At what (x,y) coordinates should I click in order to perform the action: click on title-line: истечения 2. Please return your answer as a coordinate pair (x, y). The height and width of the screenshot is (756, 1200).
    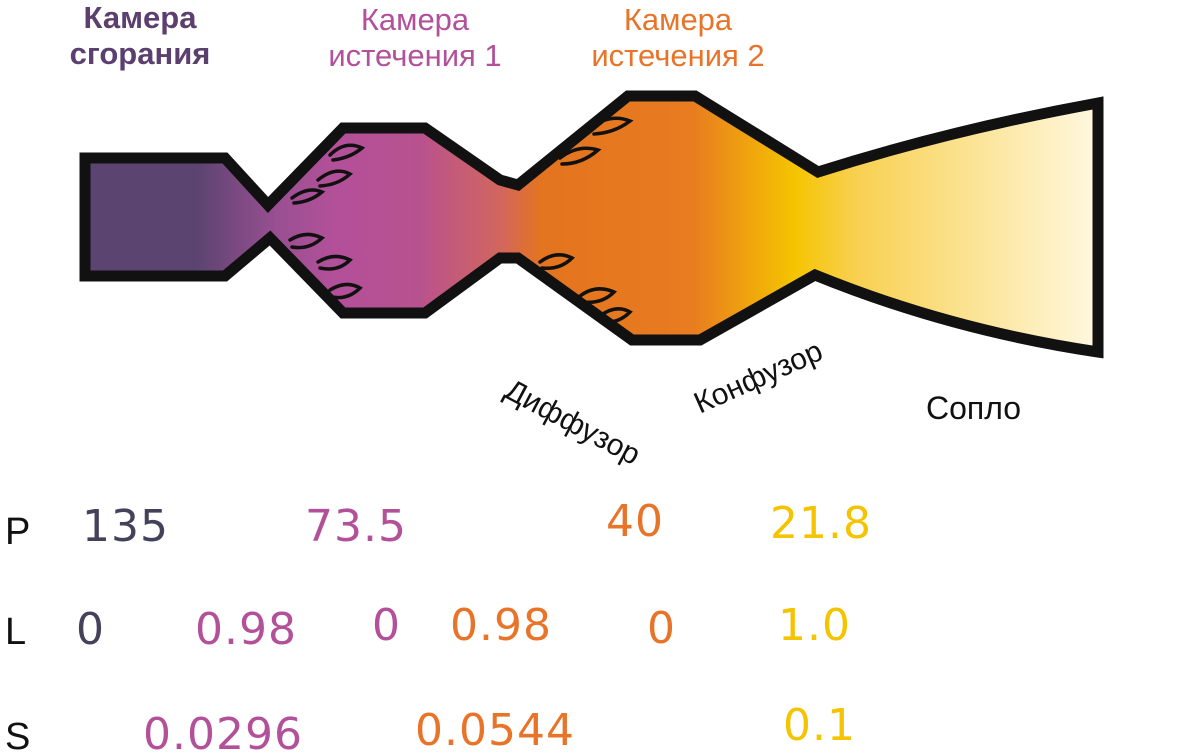
    Looking at the image, I should click on (678, 55).